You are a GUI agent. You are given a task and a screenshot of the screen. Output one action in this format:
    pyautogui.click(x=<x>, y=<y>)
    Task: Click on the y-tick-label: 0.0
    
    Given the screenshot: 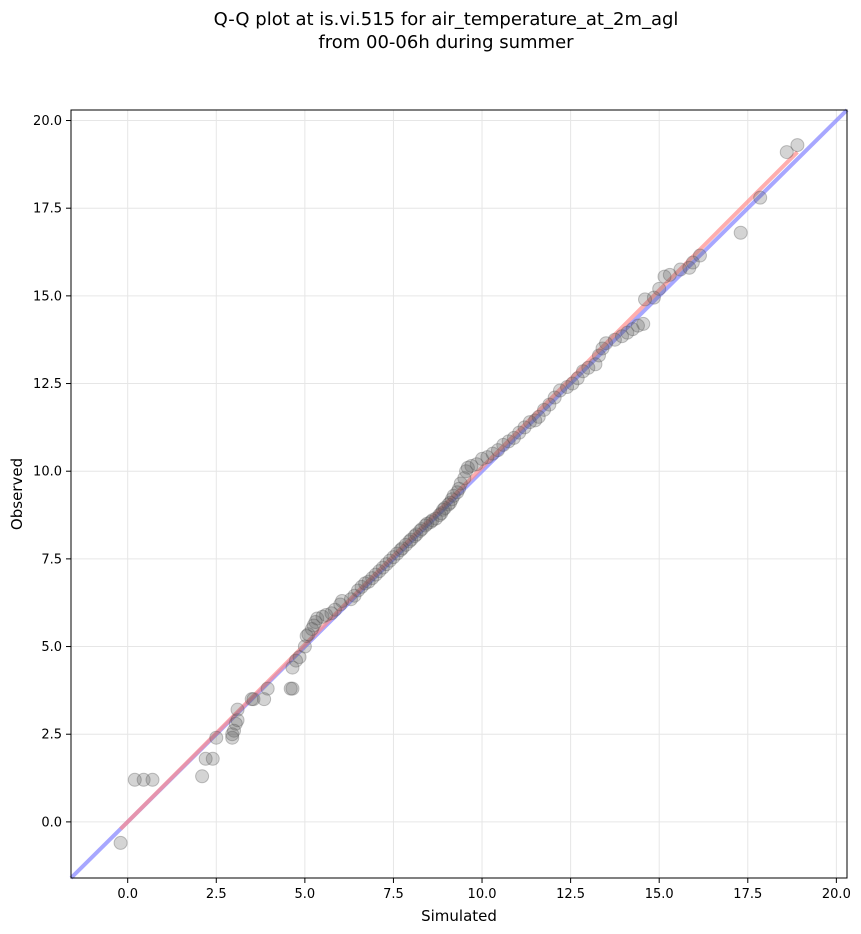 What is the action you would take?
    pyautogui.click(x=51, y=822)
    